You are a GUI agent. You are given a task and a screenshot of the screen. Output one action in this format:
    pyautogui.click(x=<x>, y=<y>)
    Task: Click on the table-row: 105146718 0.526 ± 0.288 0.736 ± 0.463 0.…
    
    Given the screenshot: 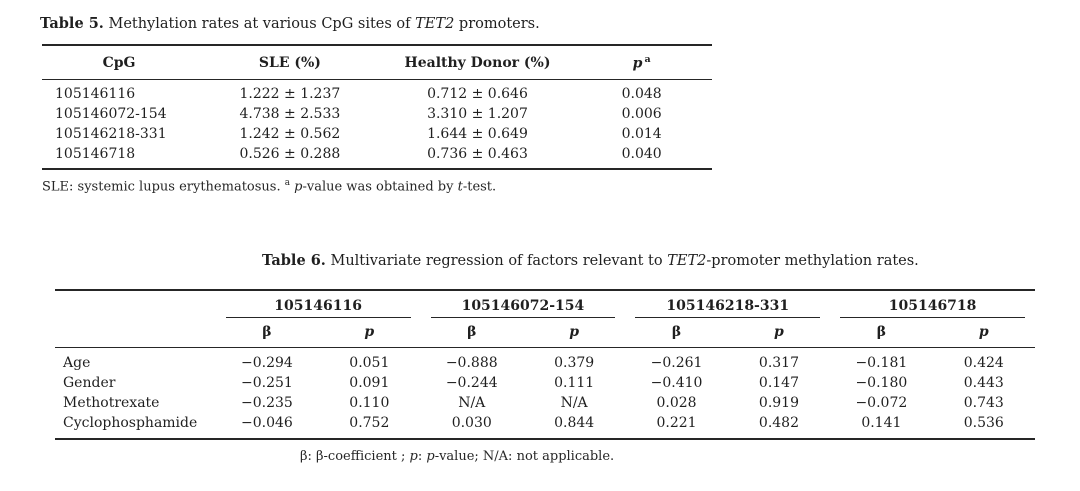 What is the action you would take?
    pyautogui.click(x=377, y=156)
    